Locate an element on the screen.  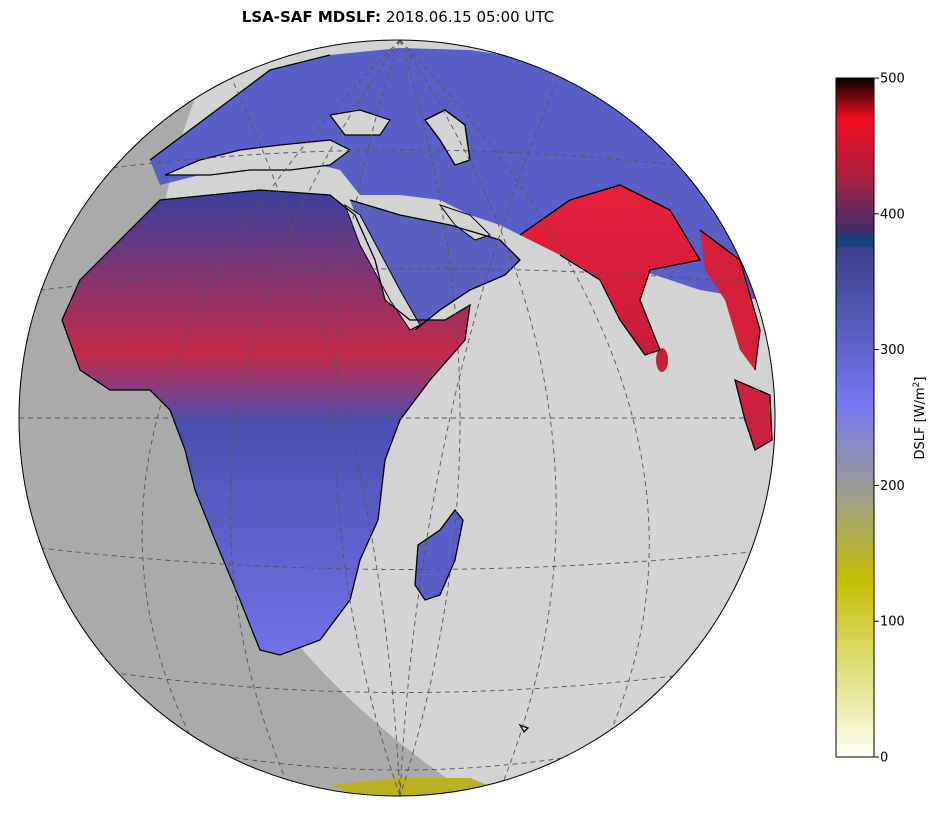
colorbar-tick-label: 0 is located at coordinates (884, 758).